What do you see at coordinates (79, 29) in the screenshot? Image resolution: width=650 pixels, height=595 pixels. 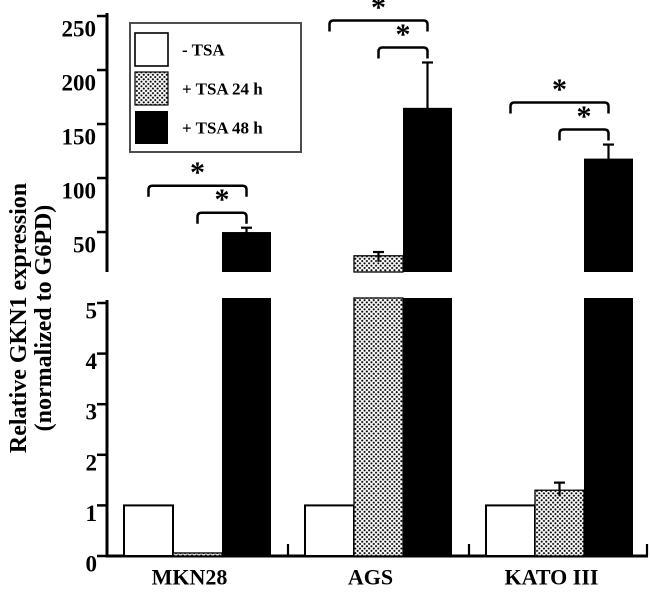 I see `y-tick-label-upper: 250` at bounding box center [79, 29].